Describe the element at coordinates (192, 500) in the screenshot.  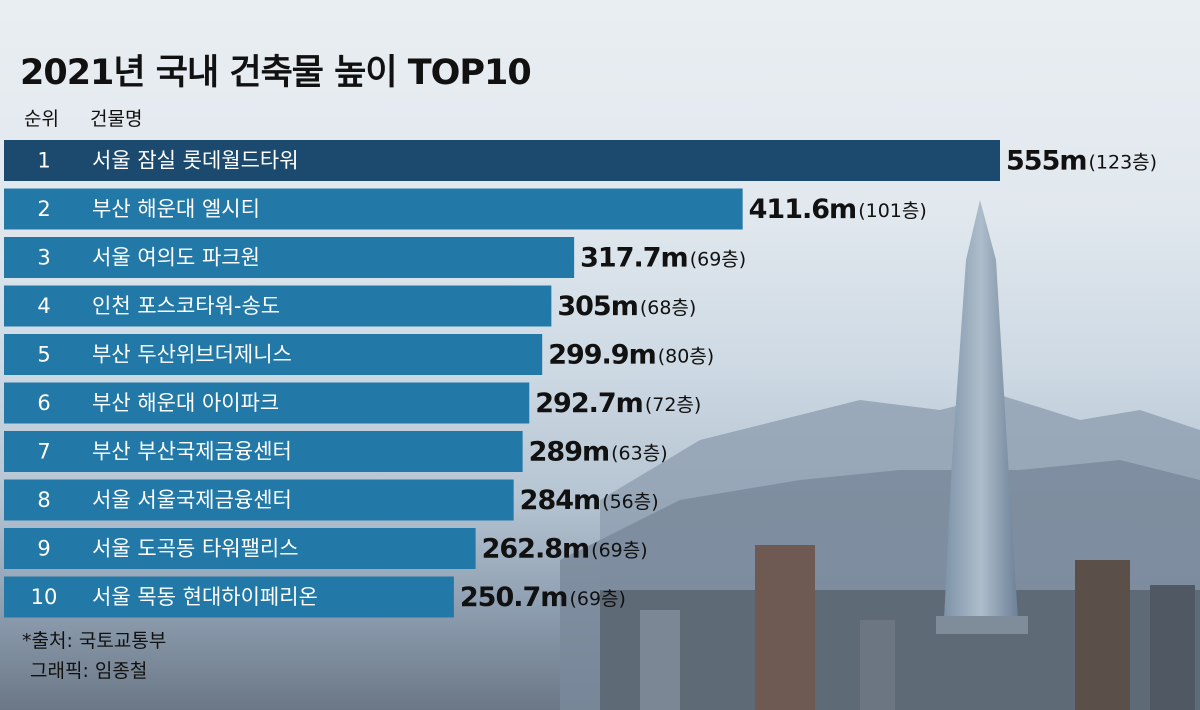
I see `building-name-label: 서울 서울국제금융센터` at that location.